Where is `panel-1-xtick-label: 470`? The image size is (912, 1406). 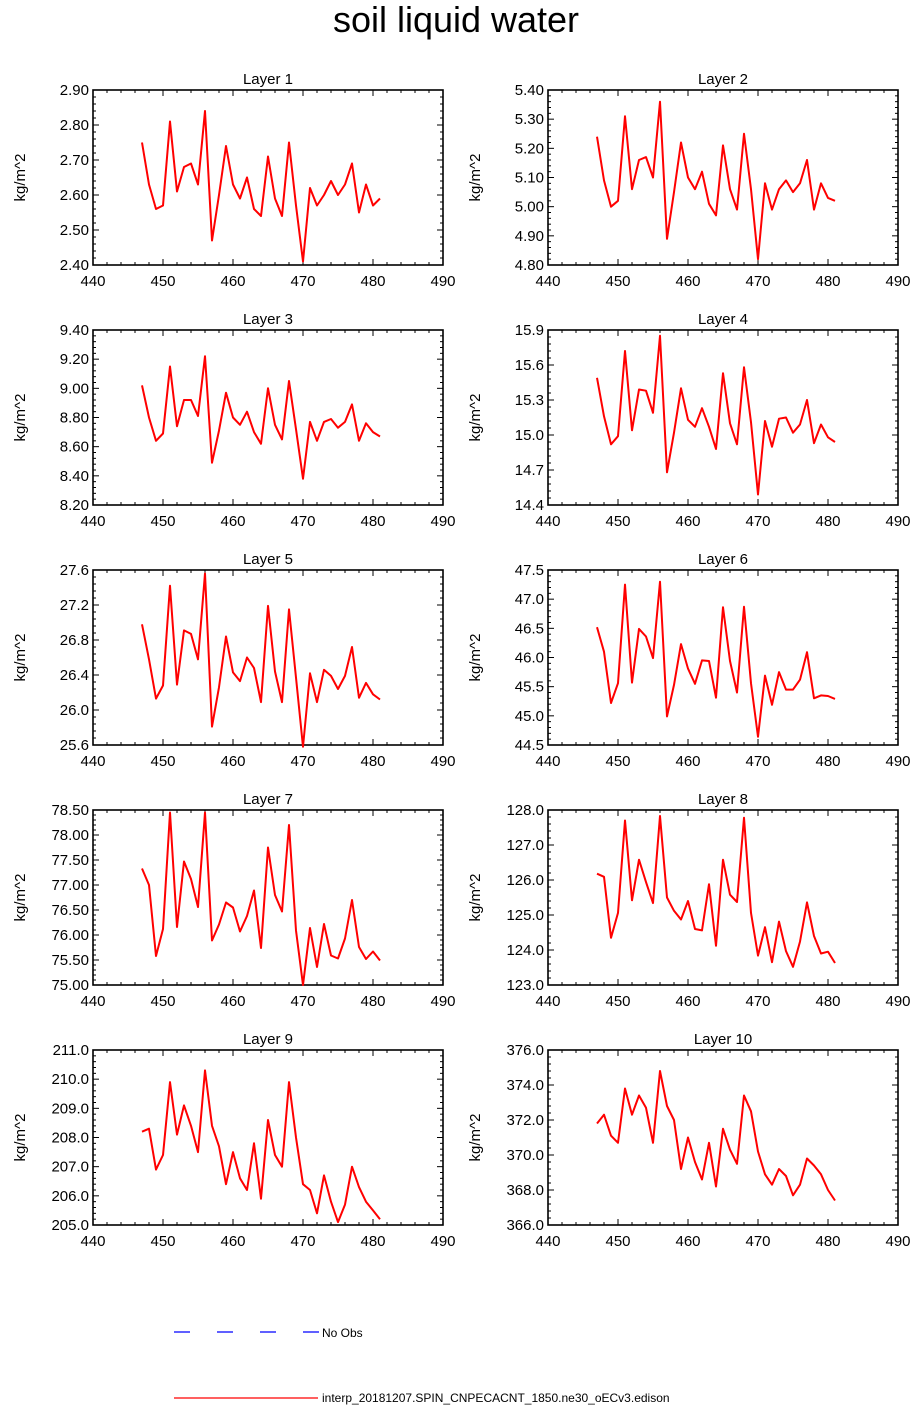 panel-1-xtick-label: 470 is located at coordinates (302, 281).